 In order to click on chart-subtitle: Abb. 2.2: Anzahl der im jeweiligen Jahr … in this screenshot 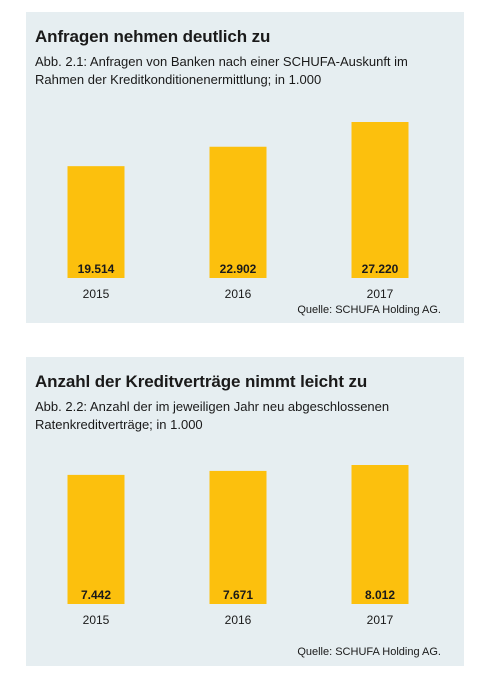, I will do `click(212, 415)`.